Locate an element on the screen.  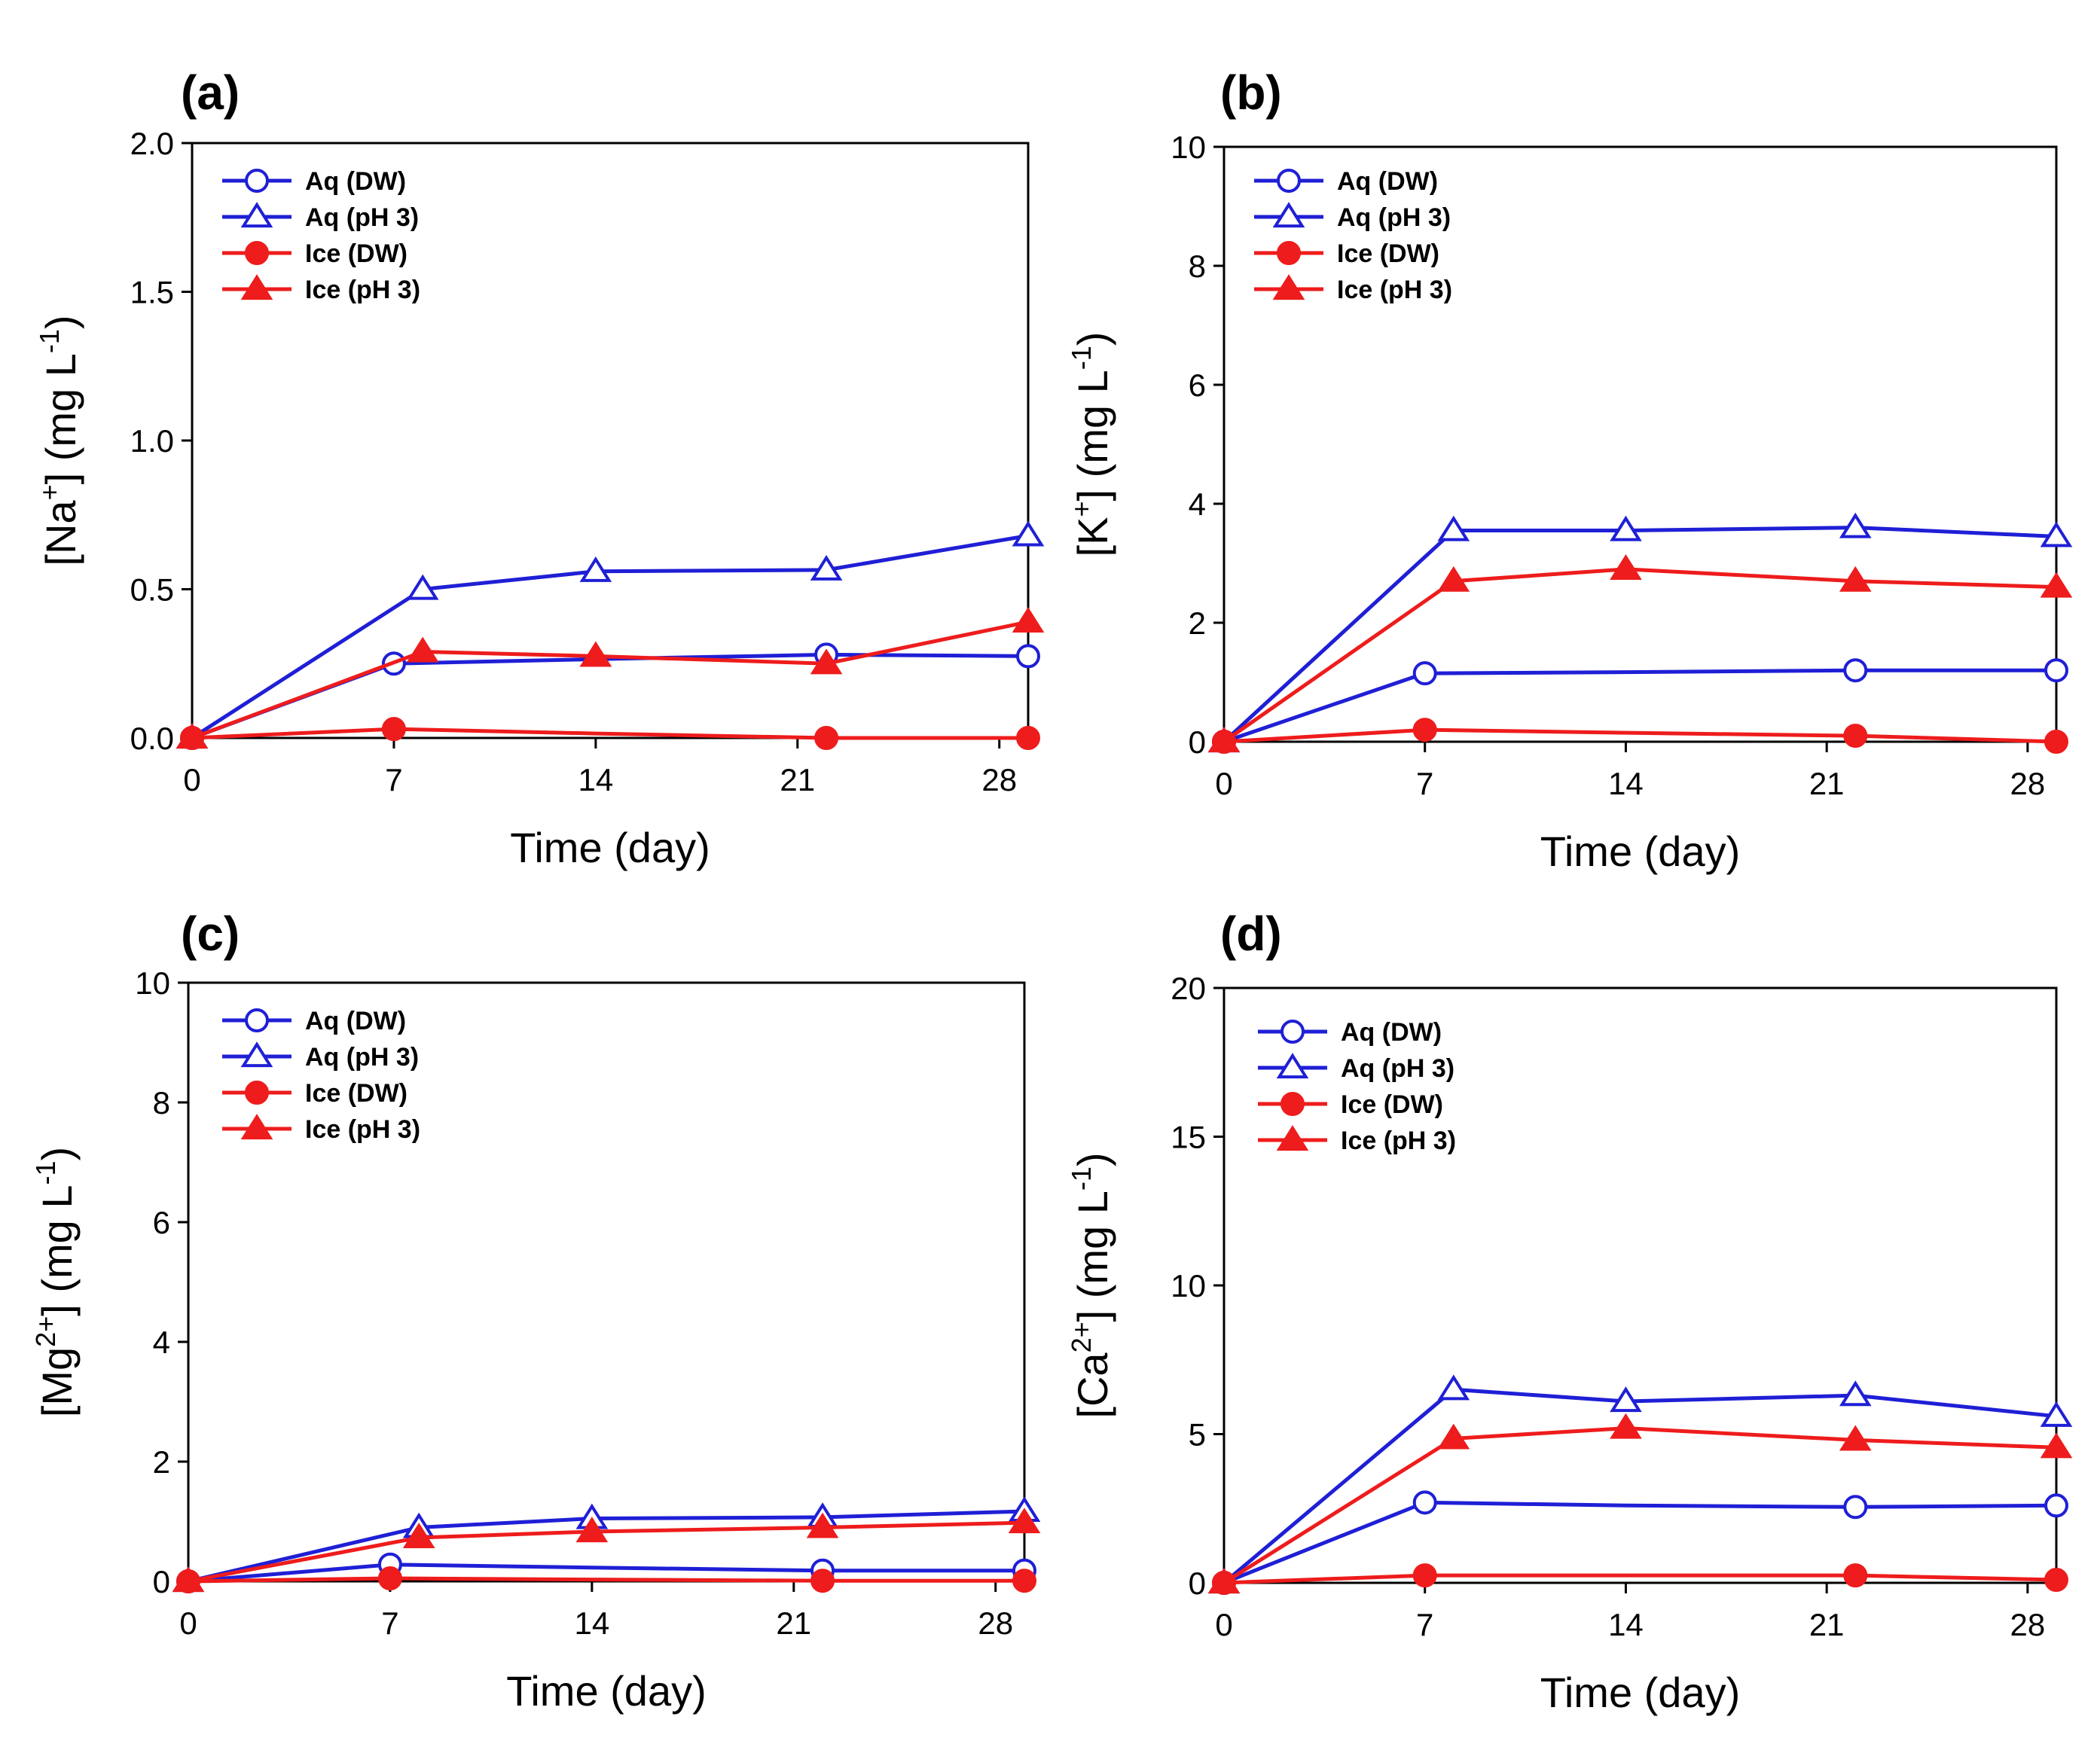
y-tick-label: 20 is located at coordinates (1188, 988).